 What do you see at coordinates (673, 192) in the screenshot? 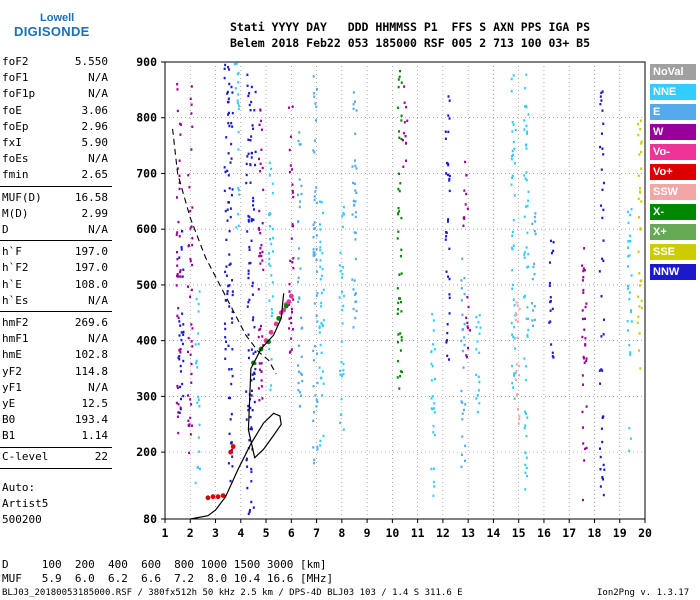
I see `legend-item-ssw: SSW` at bounding box center [673, 192].